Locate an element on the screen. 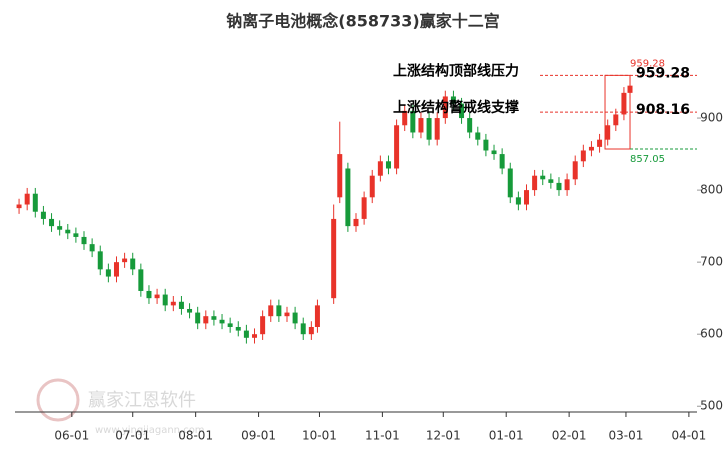 The image size is (726, 450). watermark: 赢家江恩软件 is located at coordinates (142, 400).